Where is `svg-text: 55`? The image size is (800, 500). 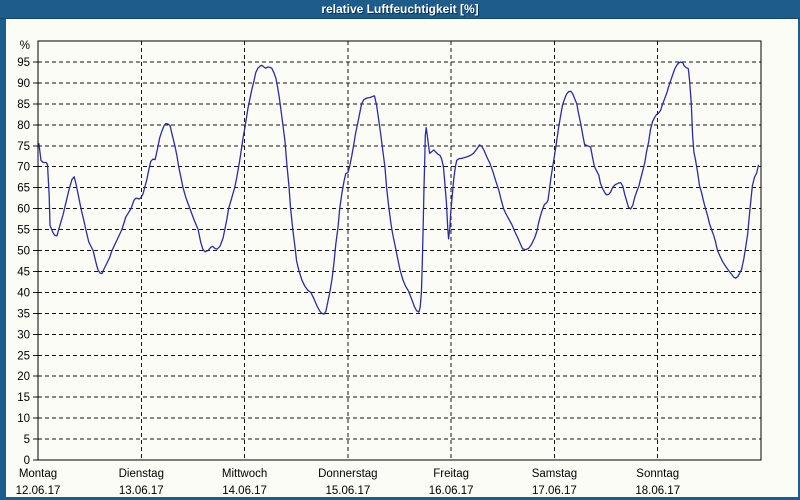 svg-text: 55 is located at coordinates (23, 231).